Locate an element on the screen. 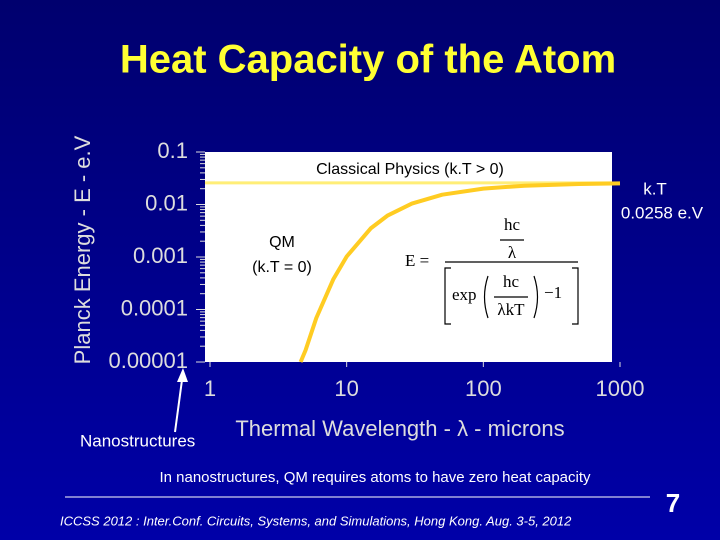  annotation: 0.0258 e.V is located at coordinates (662, 212).